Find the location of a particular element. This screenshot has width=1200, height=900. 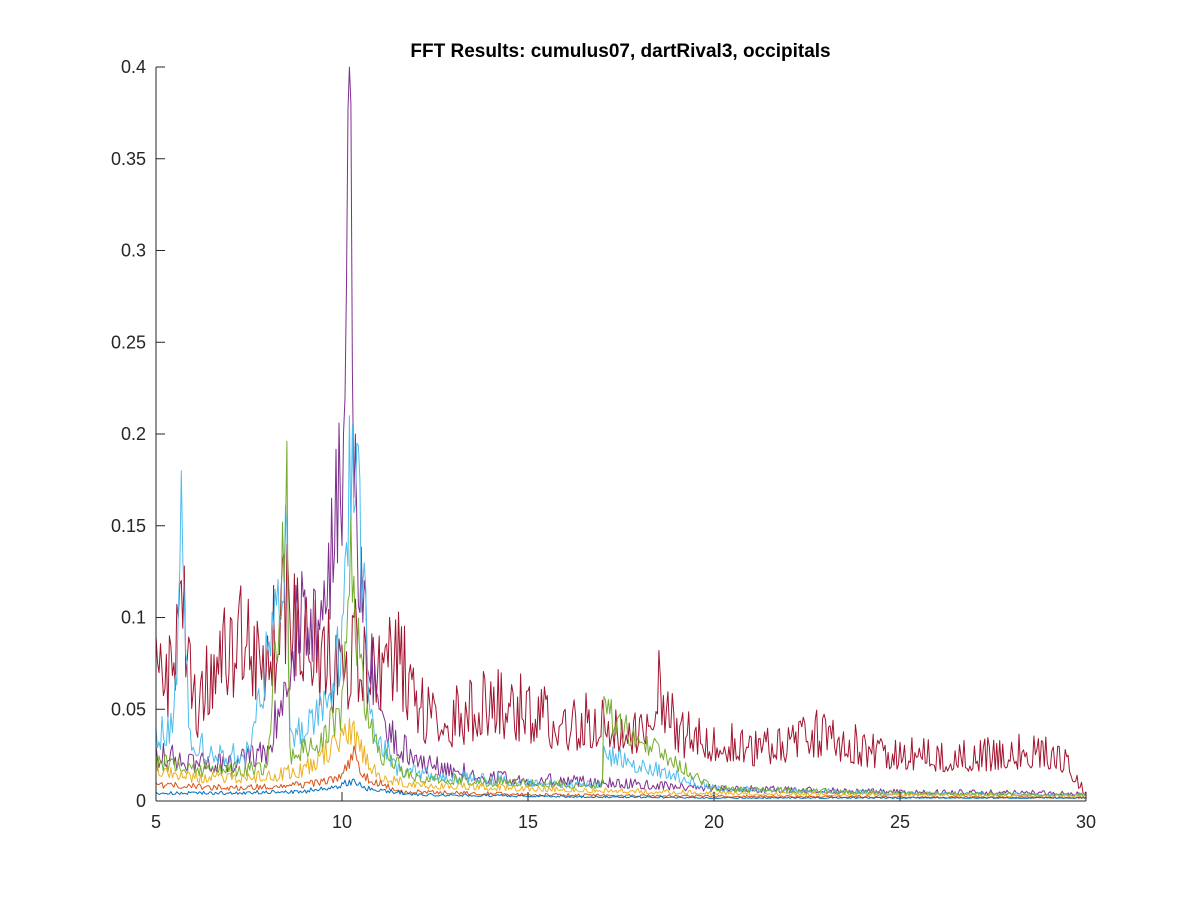

y-tick-label: 0.4 is located at coordinates (133, 67).